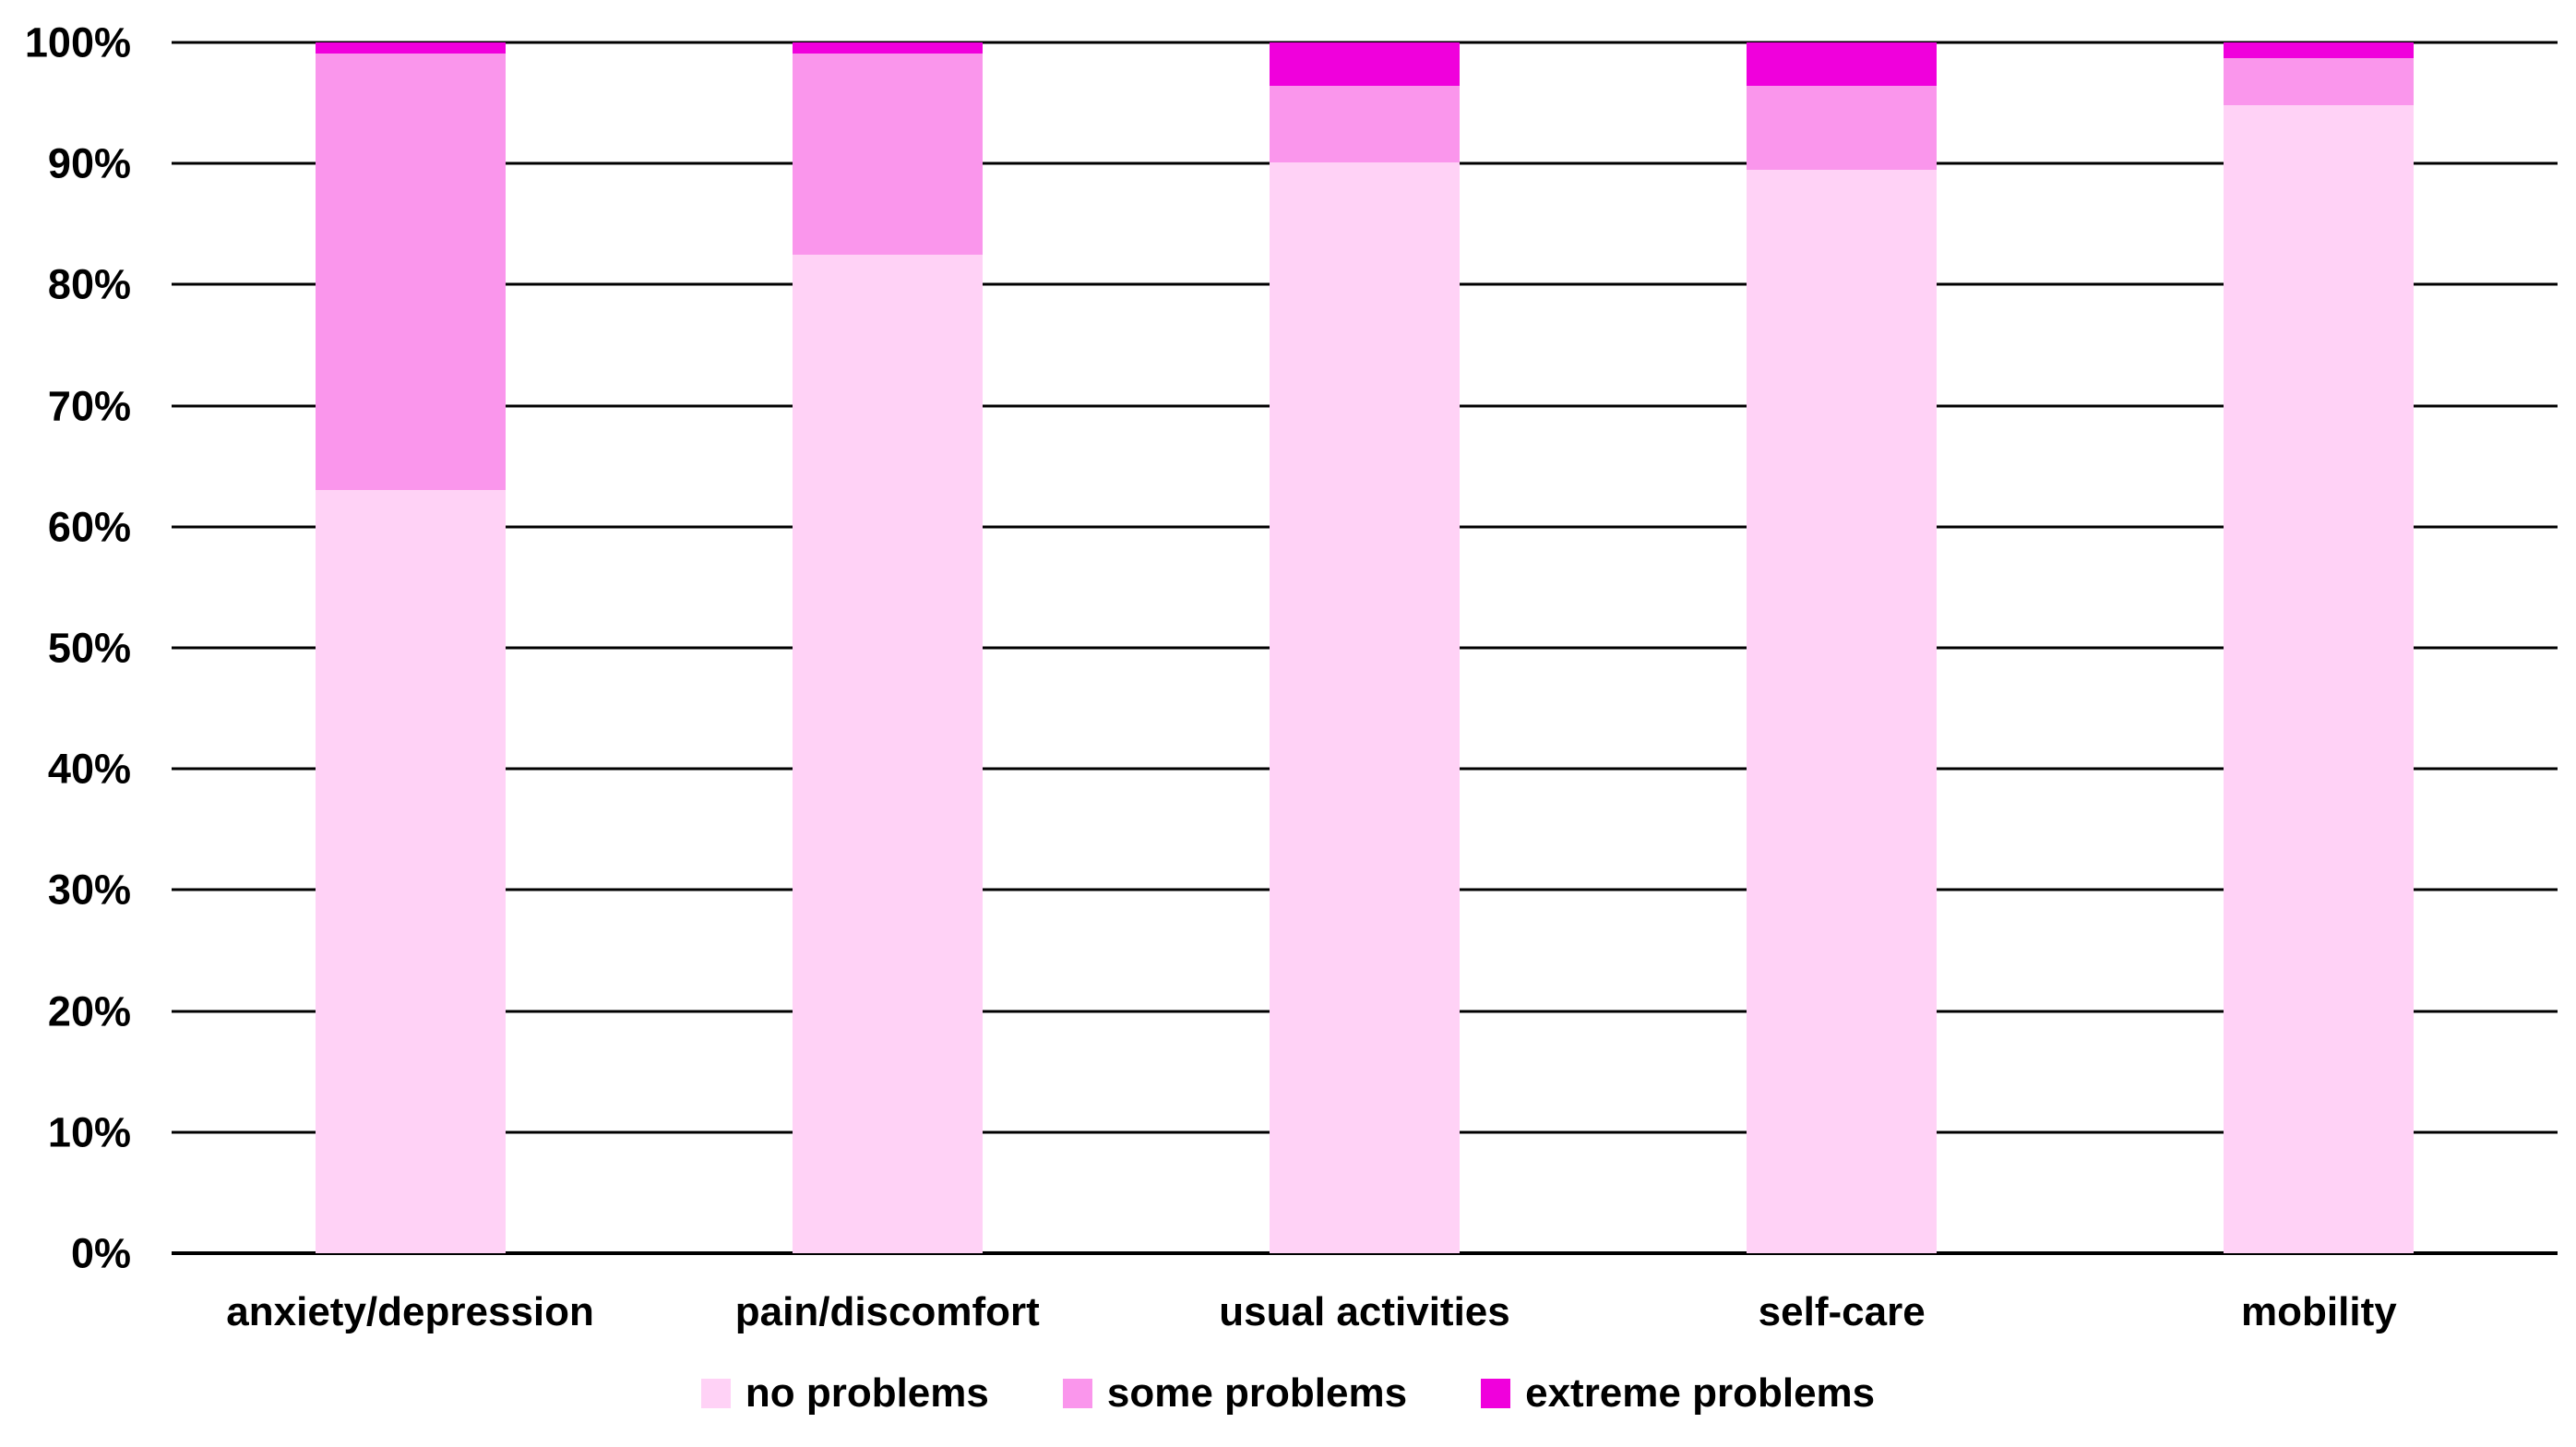 The width and height of the screenshot is (2576, 1447). Describe the element at coordinates (887, 1311) in the screenshot. I see `x-category-label-pain-discomfort: pain/discomfort` at that location.